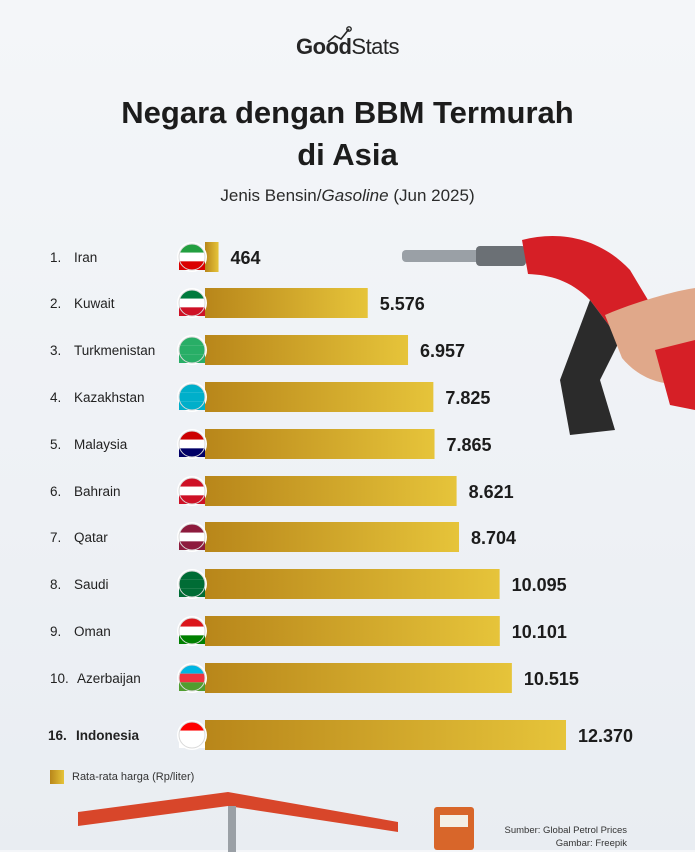  Describe the element at coordinates (192, 575) in the screenshot. I see `flag-stripe-top-saudi` at that location.